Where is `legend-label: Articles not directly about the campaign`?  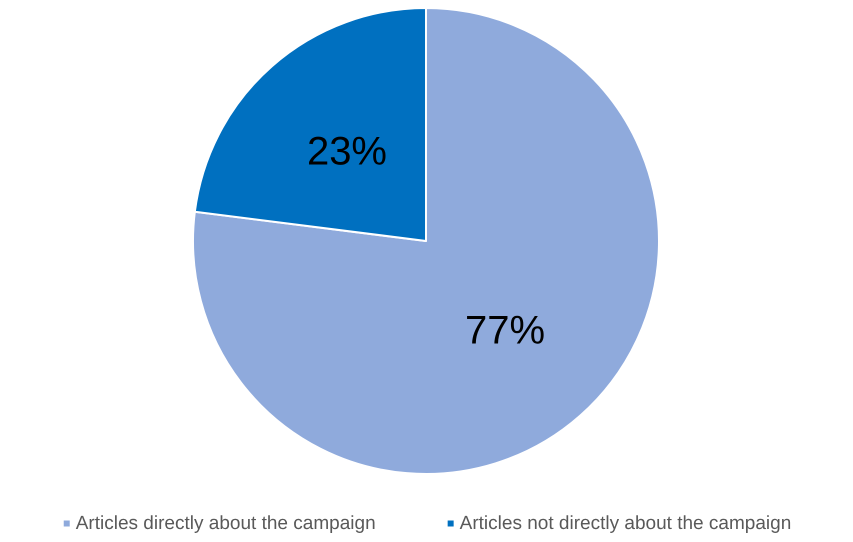
legend-label: Articles not directly about the campaign is located at coordinates (626, 523).